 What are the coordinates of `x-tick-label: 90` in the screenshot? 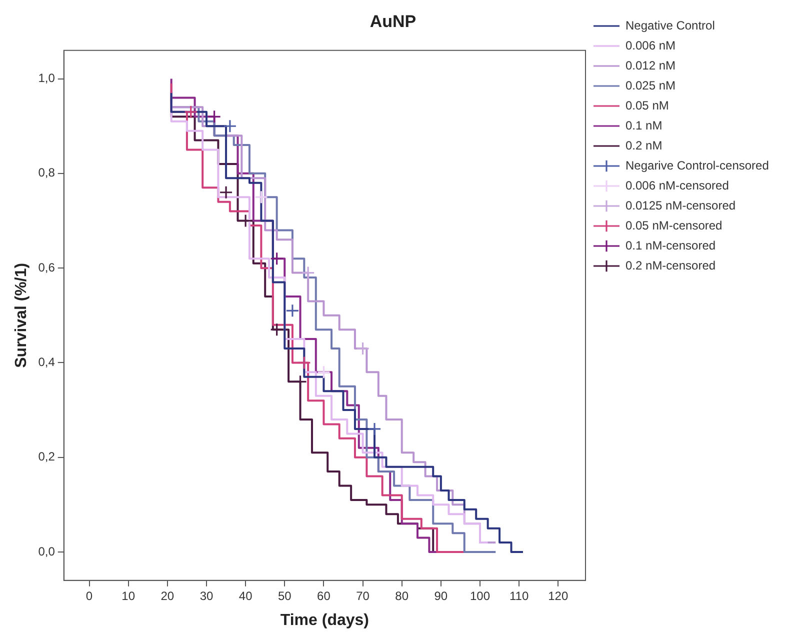 It's located at (441, 595).